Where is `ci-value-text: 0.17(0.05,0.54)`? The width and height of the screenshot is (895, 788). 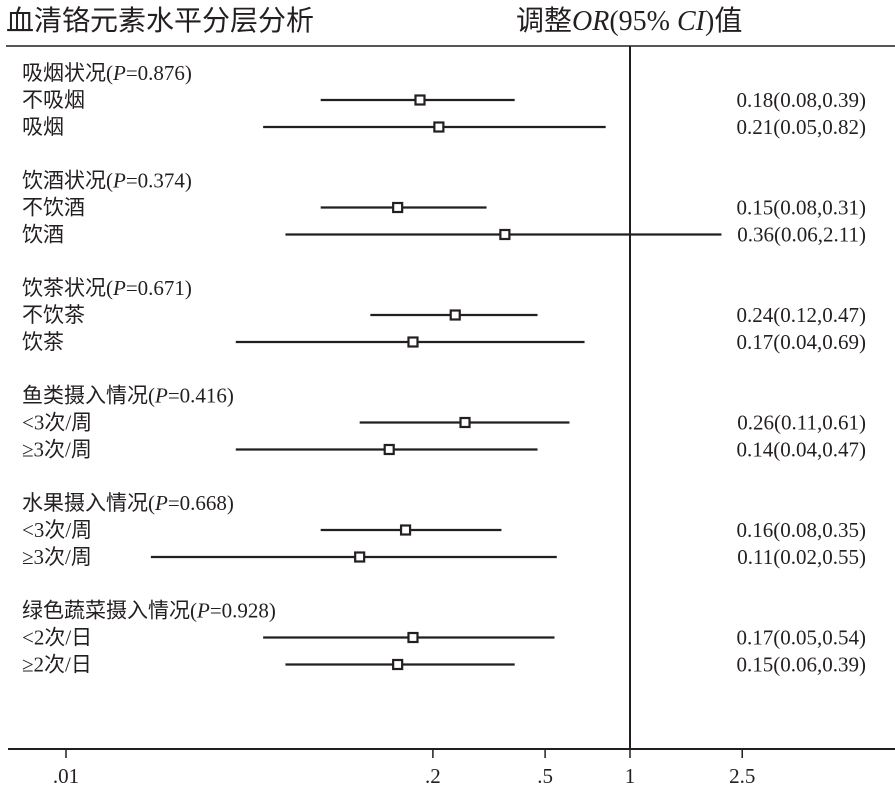
ci-value-text: 0.17(0.05,0.54) is located at coordinates (802, 638).